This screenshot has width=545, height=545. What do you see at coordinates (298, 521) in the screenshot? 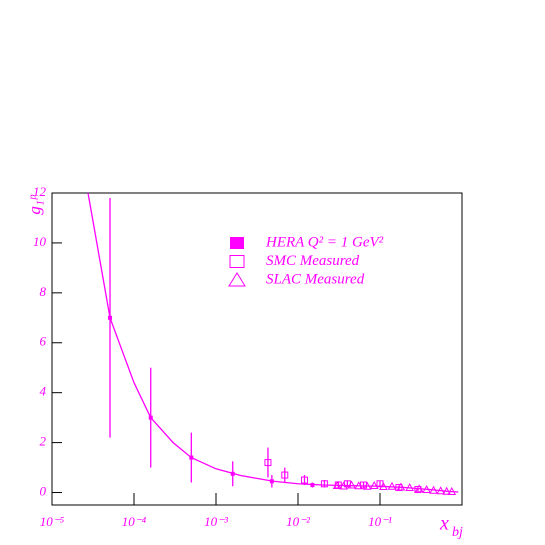
I see `x-tick-label: 10⁻²` at bounding box center [298, 521].